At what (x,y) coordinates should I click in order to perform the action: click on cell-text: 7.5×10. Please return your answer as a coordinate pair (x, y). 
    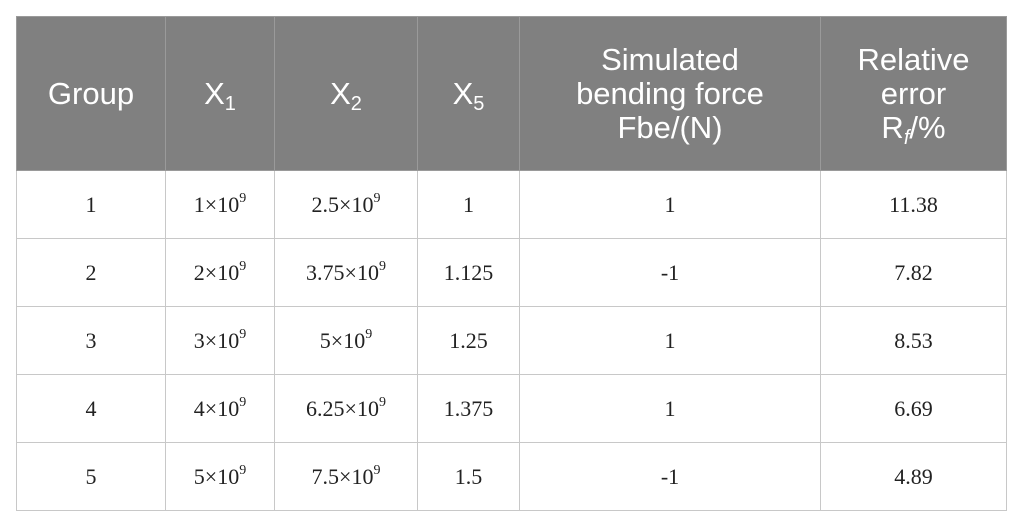
    Looking at the image, I should click on (342, 476).